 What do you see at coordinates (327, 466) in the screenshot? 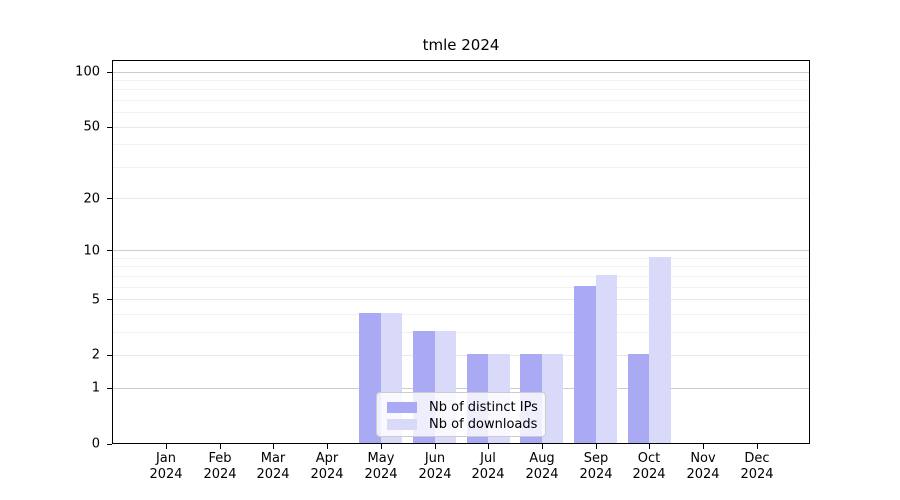
I see `x-tick-label-apr: Apr 2024` at bounding box center [327, 466].